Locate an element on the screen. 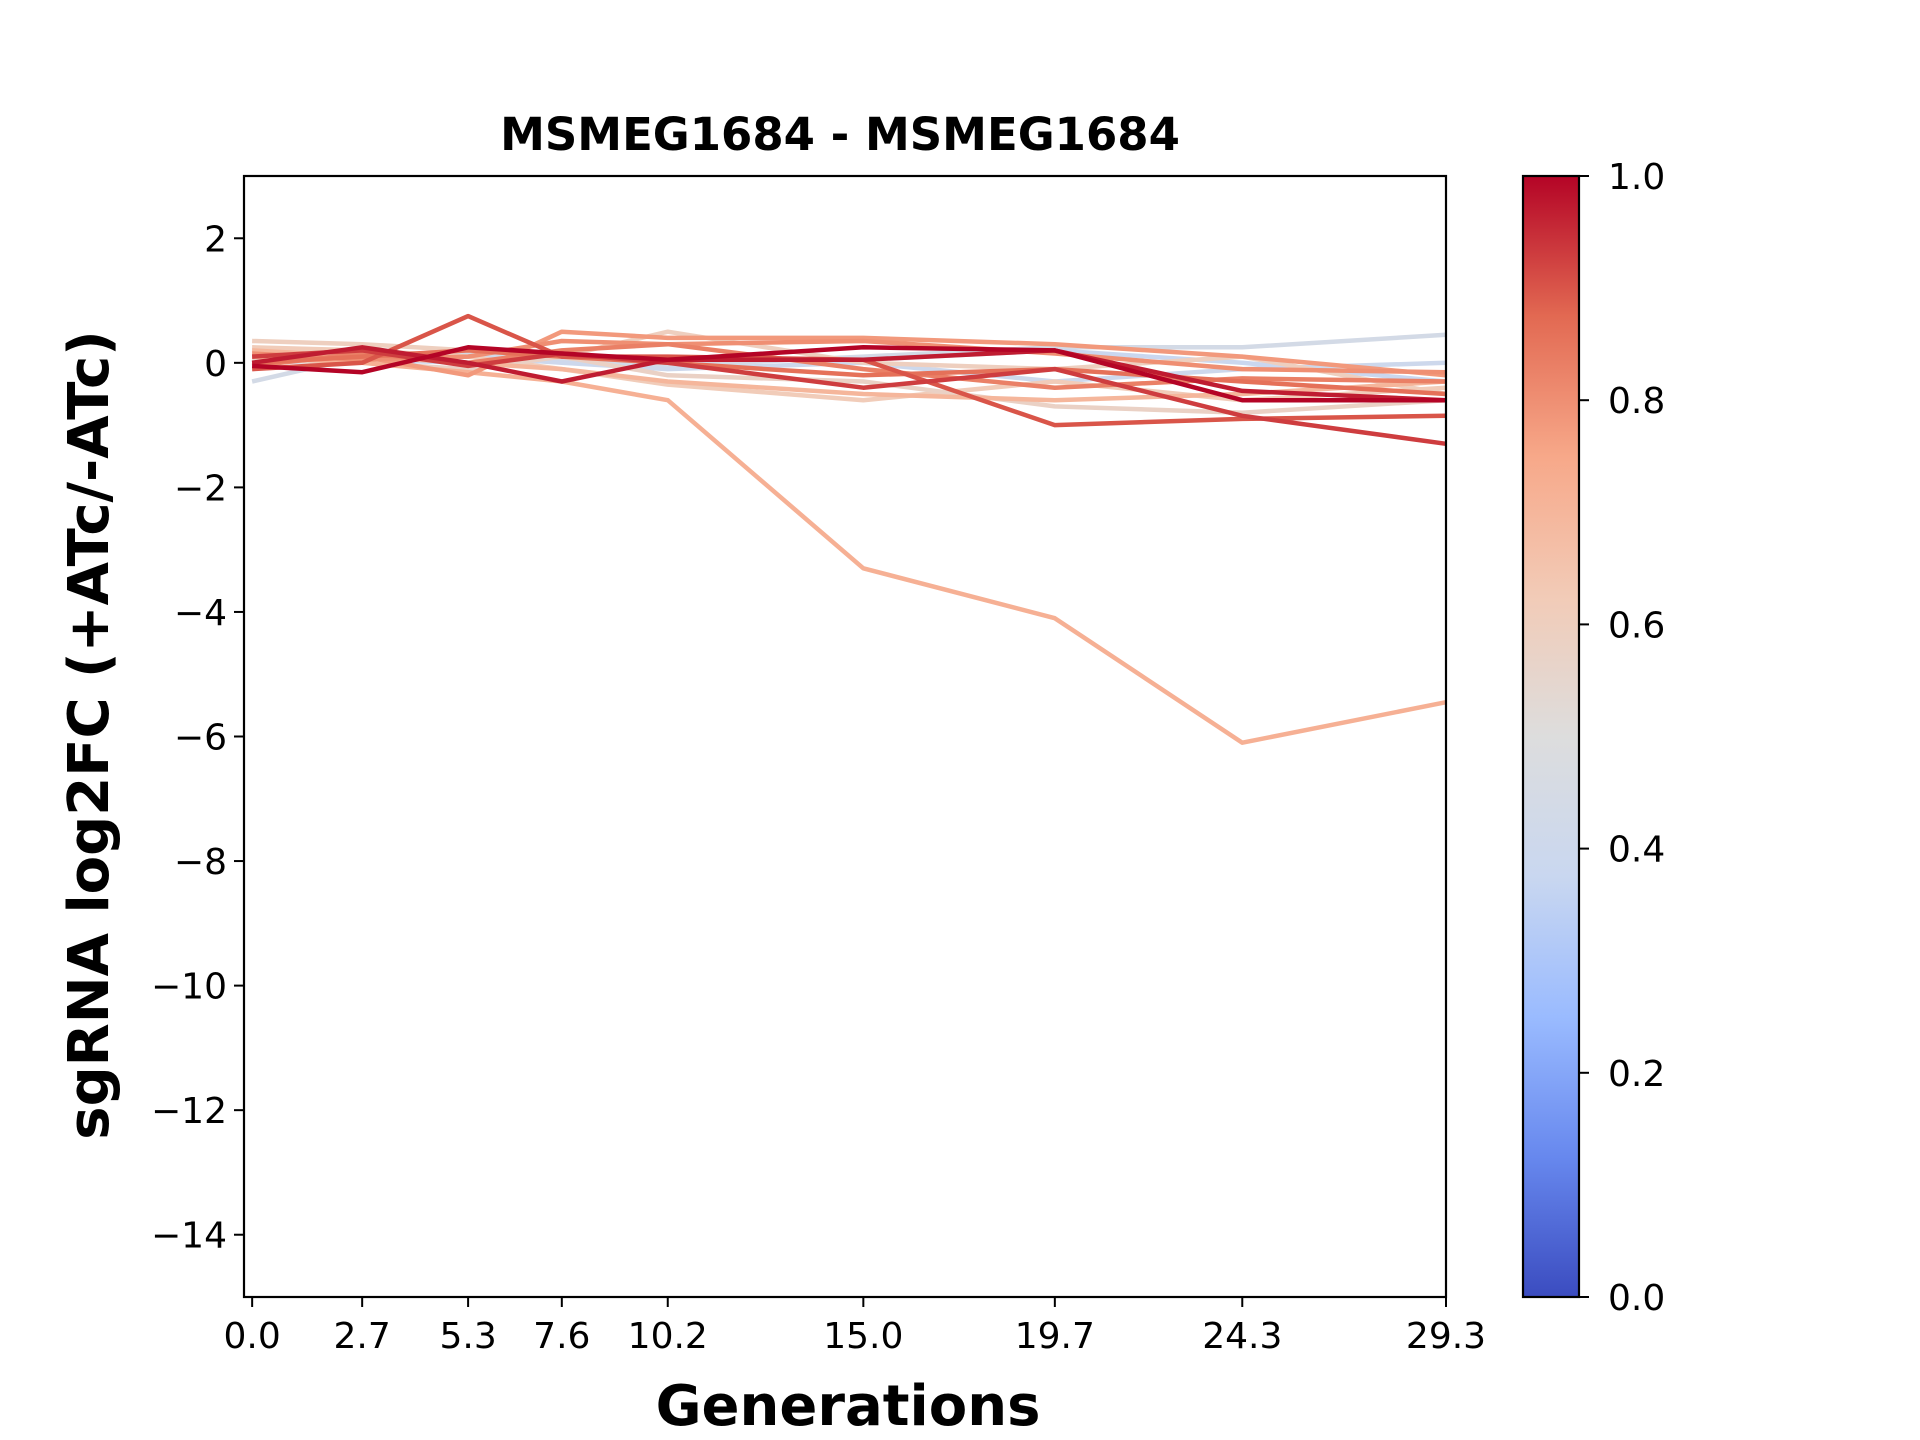 The height and width of the screenshot is (1440, 1920). y-tick-label: 2 is located at coordinates (215, 239).